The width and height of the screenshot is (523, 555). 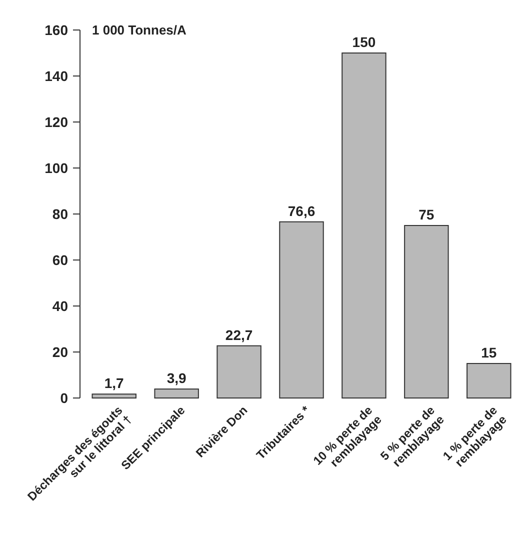 I want to click on data-label: 3,9, so click(x=176, y=378).